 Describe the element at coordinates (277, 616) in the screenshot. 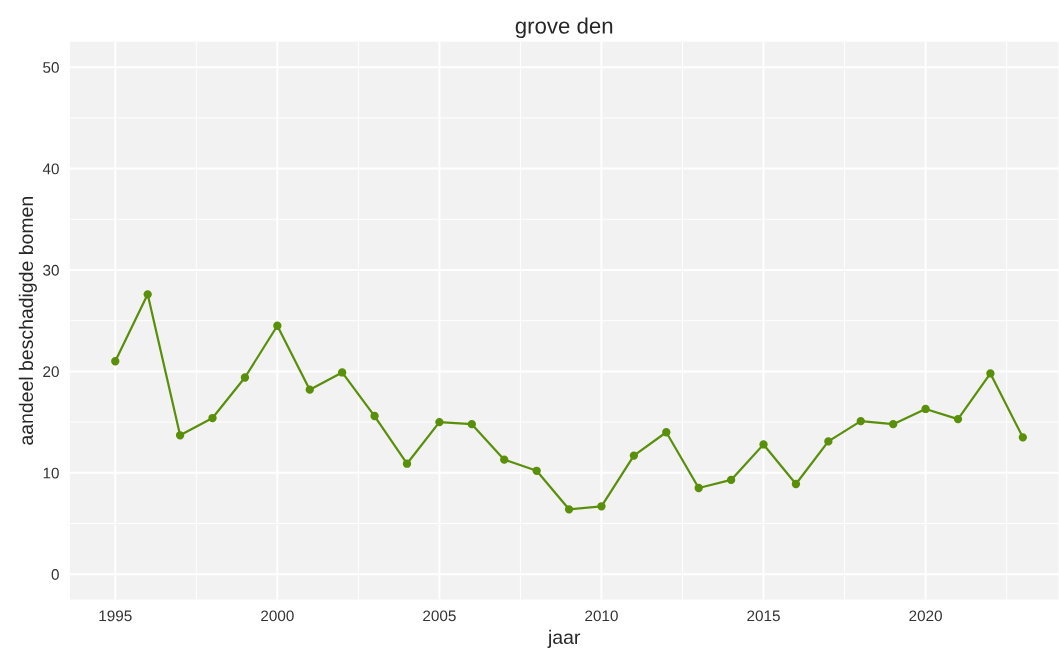

I see `x-tick-label: 2000` at that location.